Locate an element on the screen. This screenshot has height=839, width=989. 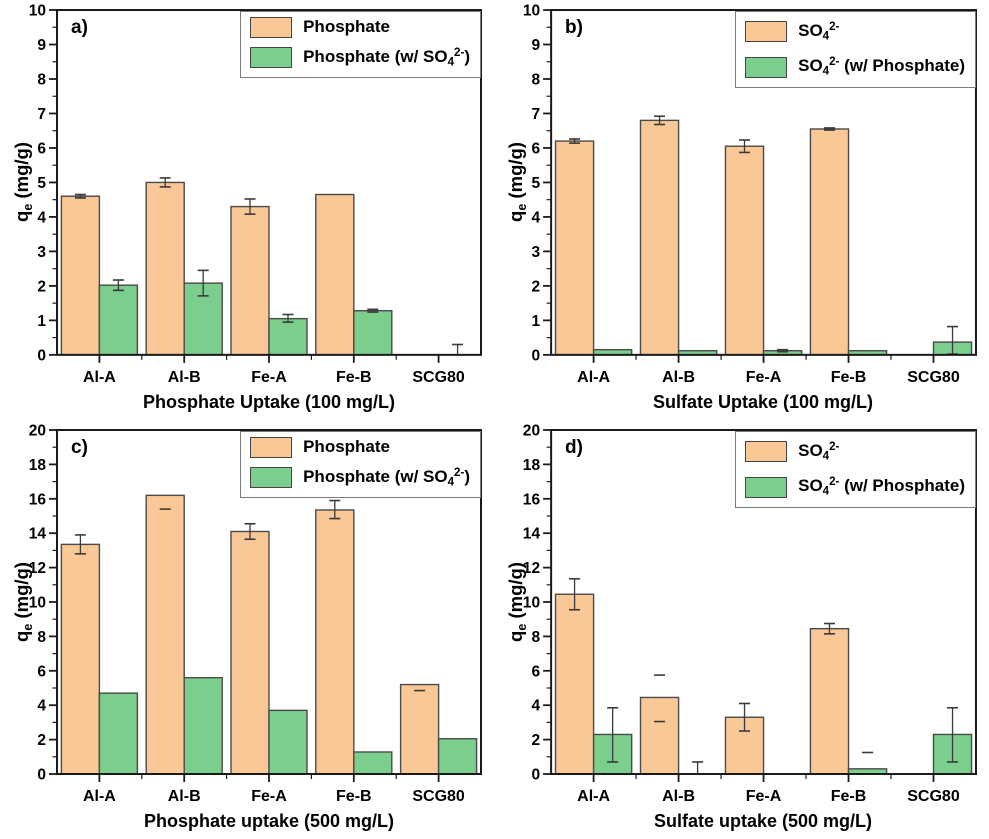
y-tick-label: 0 is located at coordinates (535, 355).